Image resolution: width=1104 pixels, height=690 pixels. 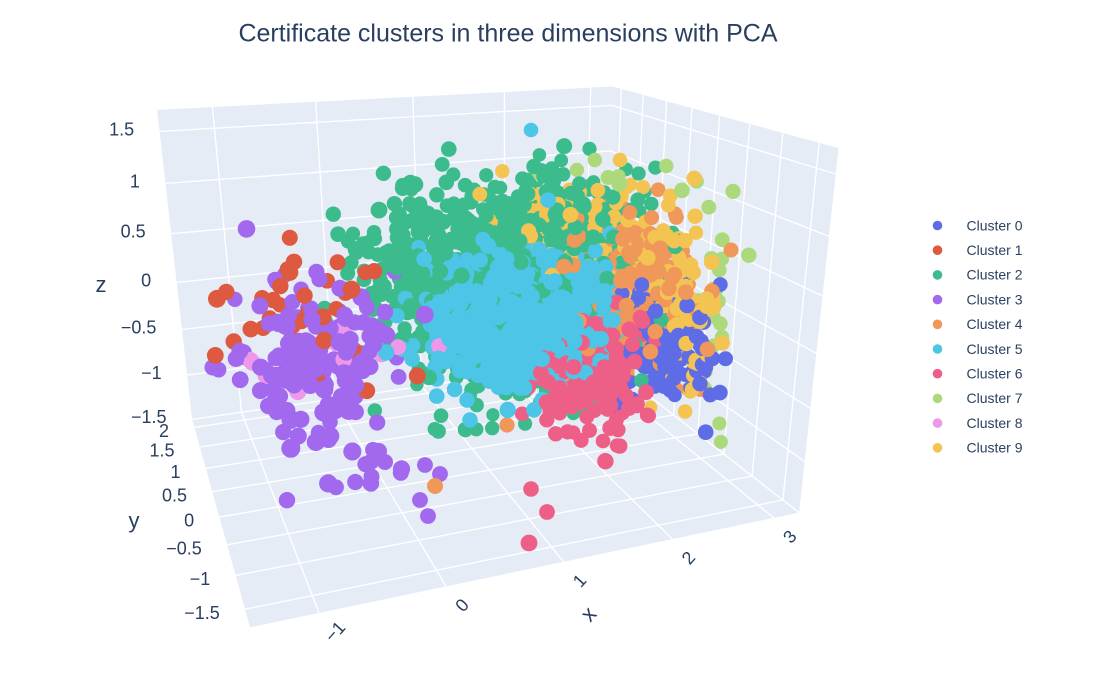 What do you see at coordinates (995, 250) in the screenshot?
I see `svg-text: Cluster 1` at bounding box center [995, 250].